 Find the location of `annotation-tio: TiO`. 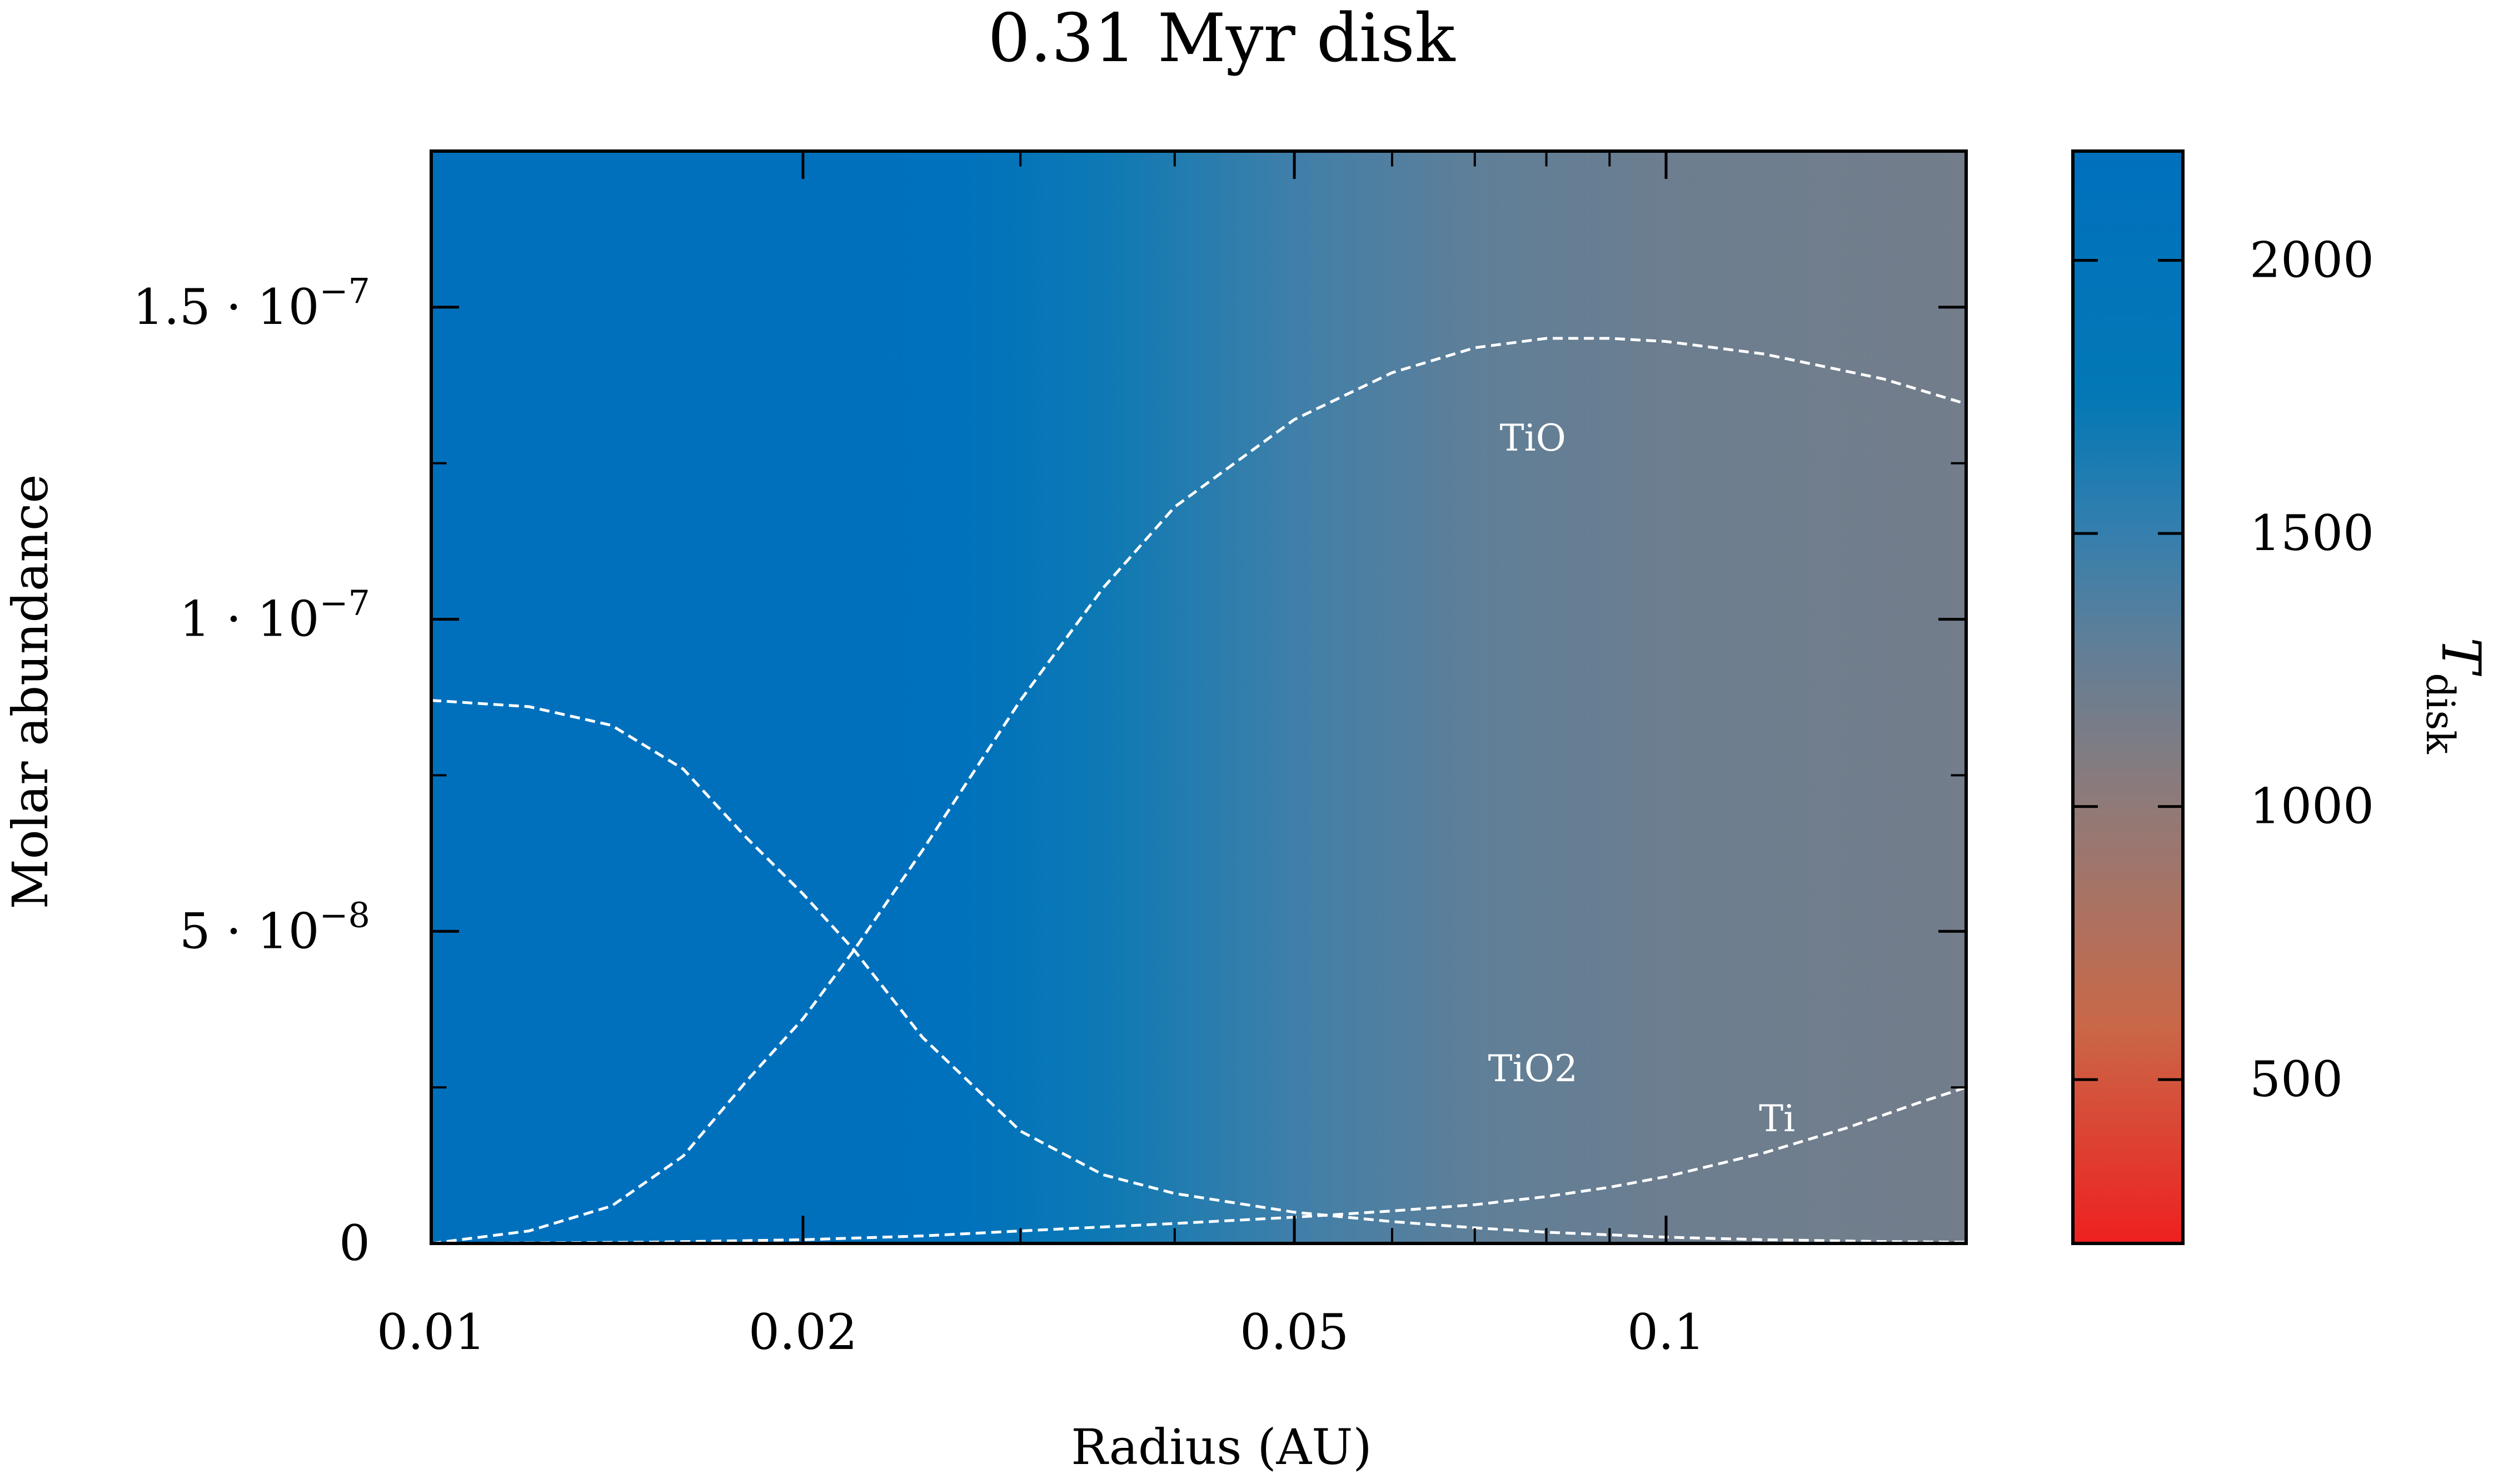

annotation-tio: TiO is located at coordinates (1533, 438).